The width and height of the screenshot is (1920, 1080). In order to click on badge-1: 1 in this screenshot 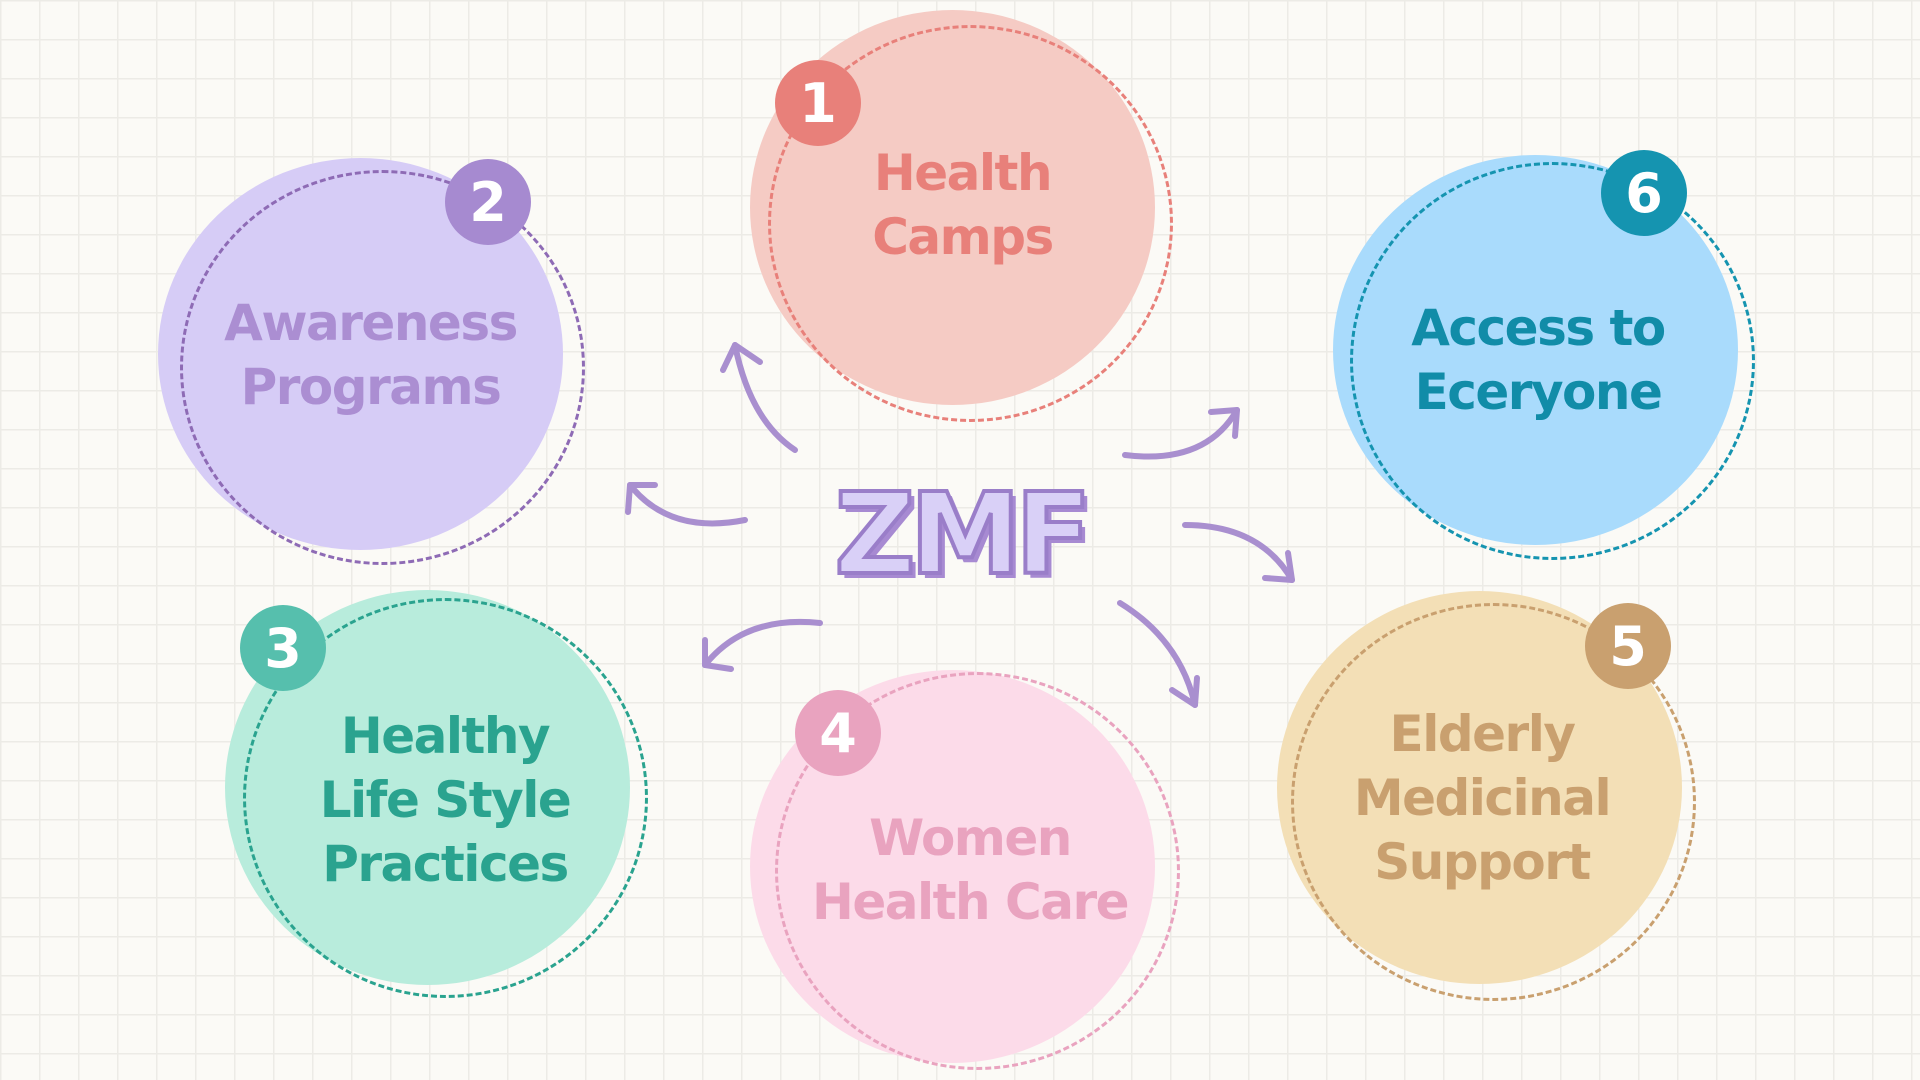, I will do `click(818, 103)`.